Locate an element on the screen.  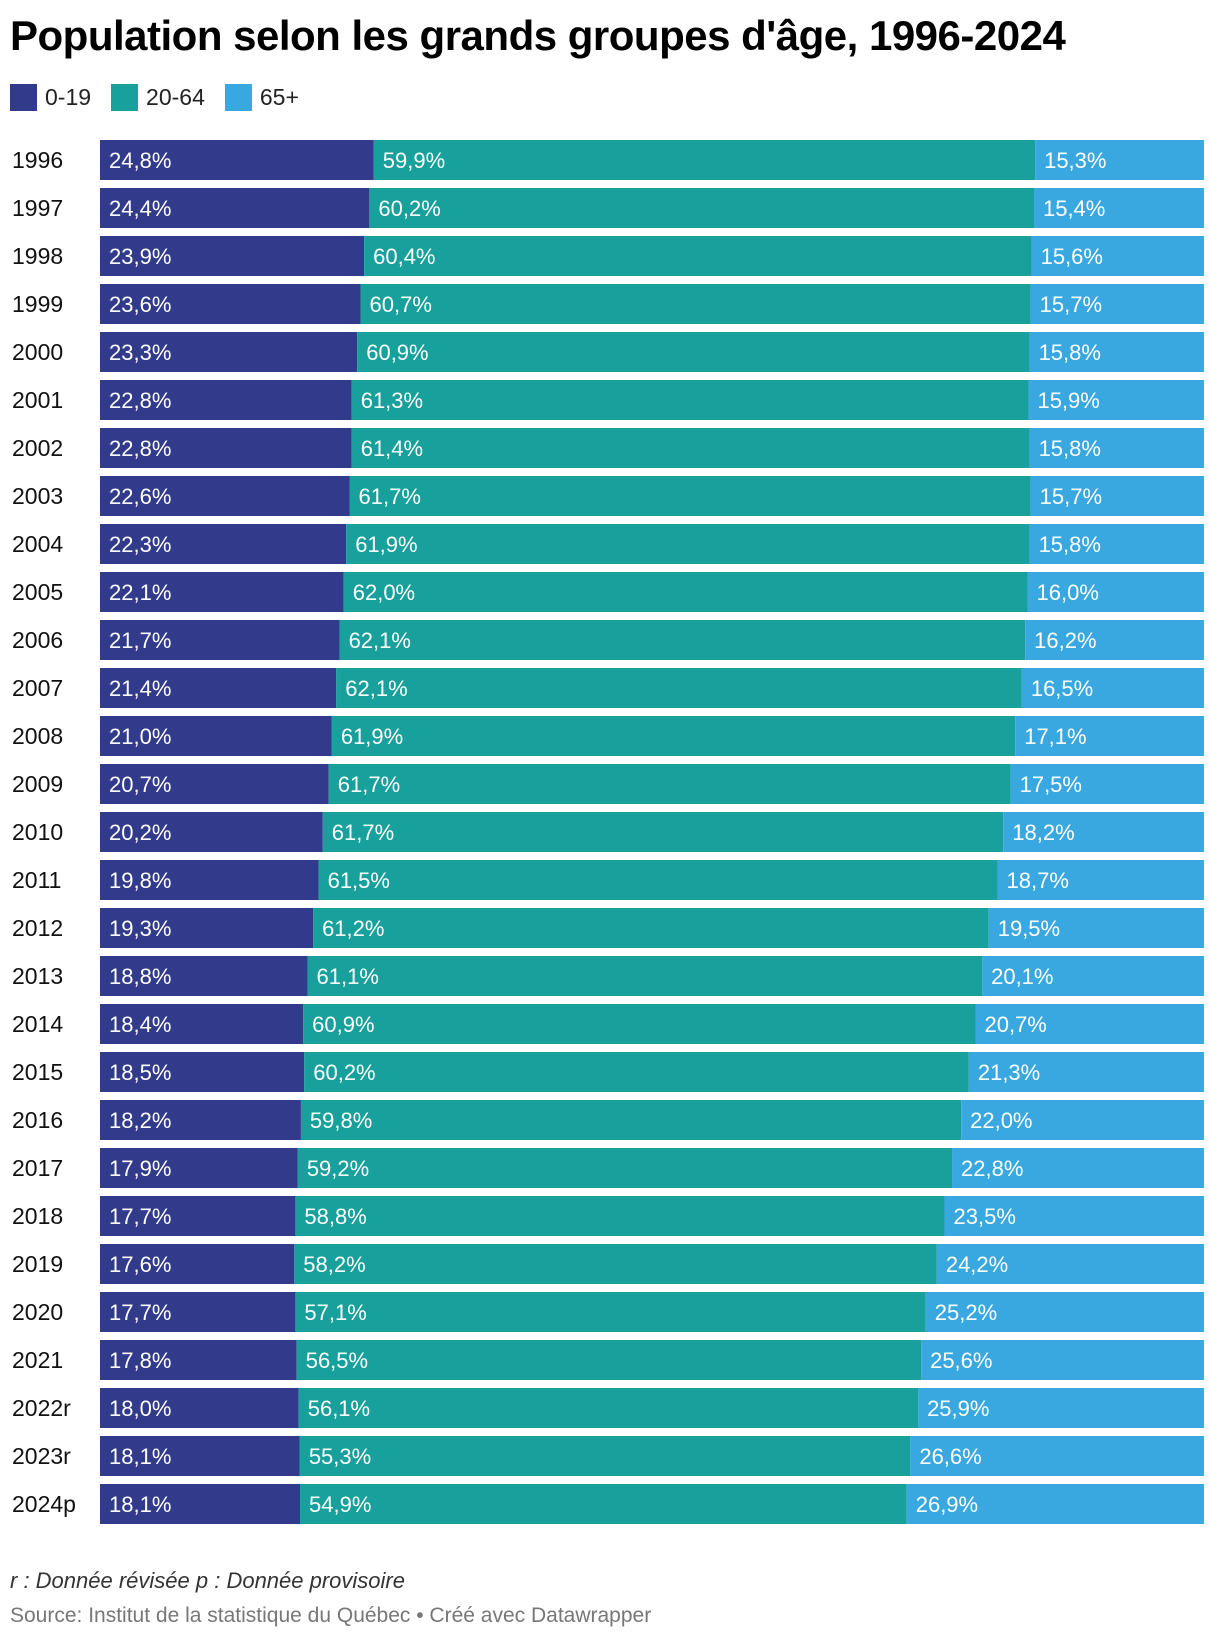
legend-item-20-64: 20-64 is located at coordinates (158, 97).